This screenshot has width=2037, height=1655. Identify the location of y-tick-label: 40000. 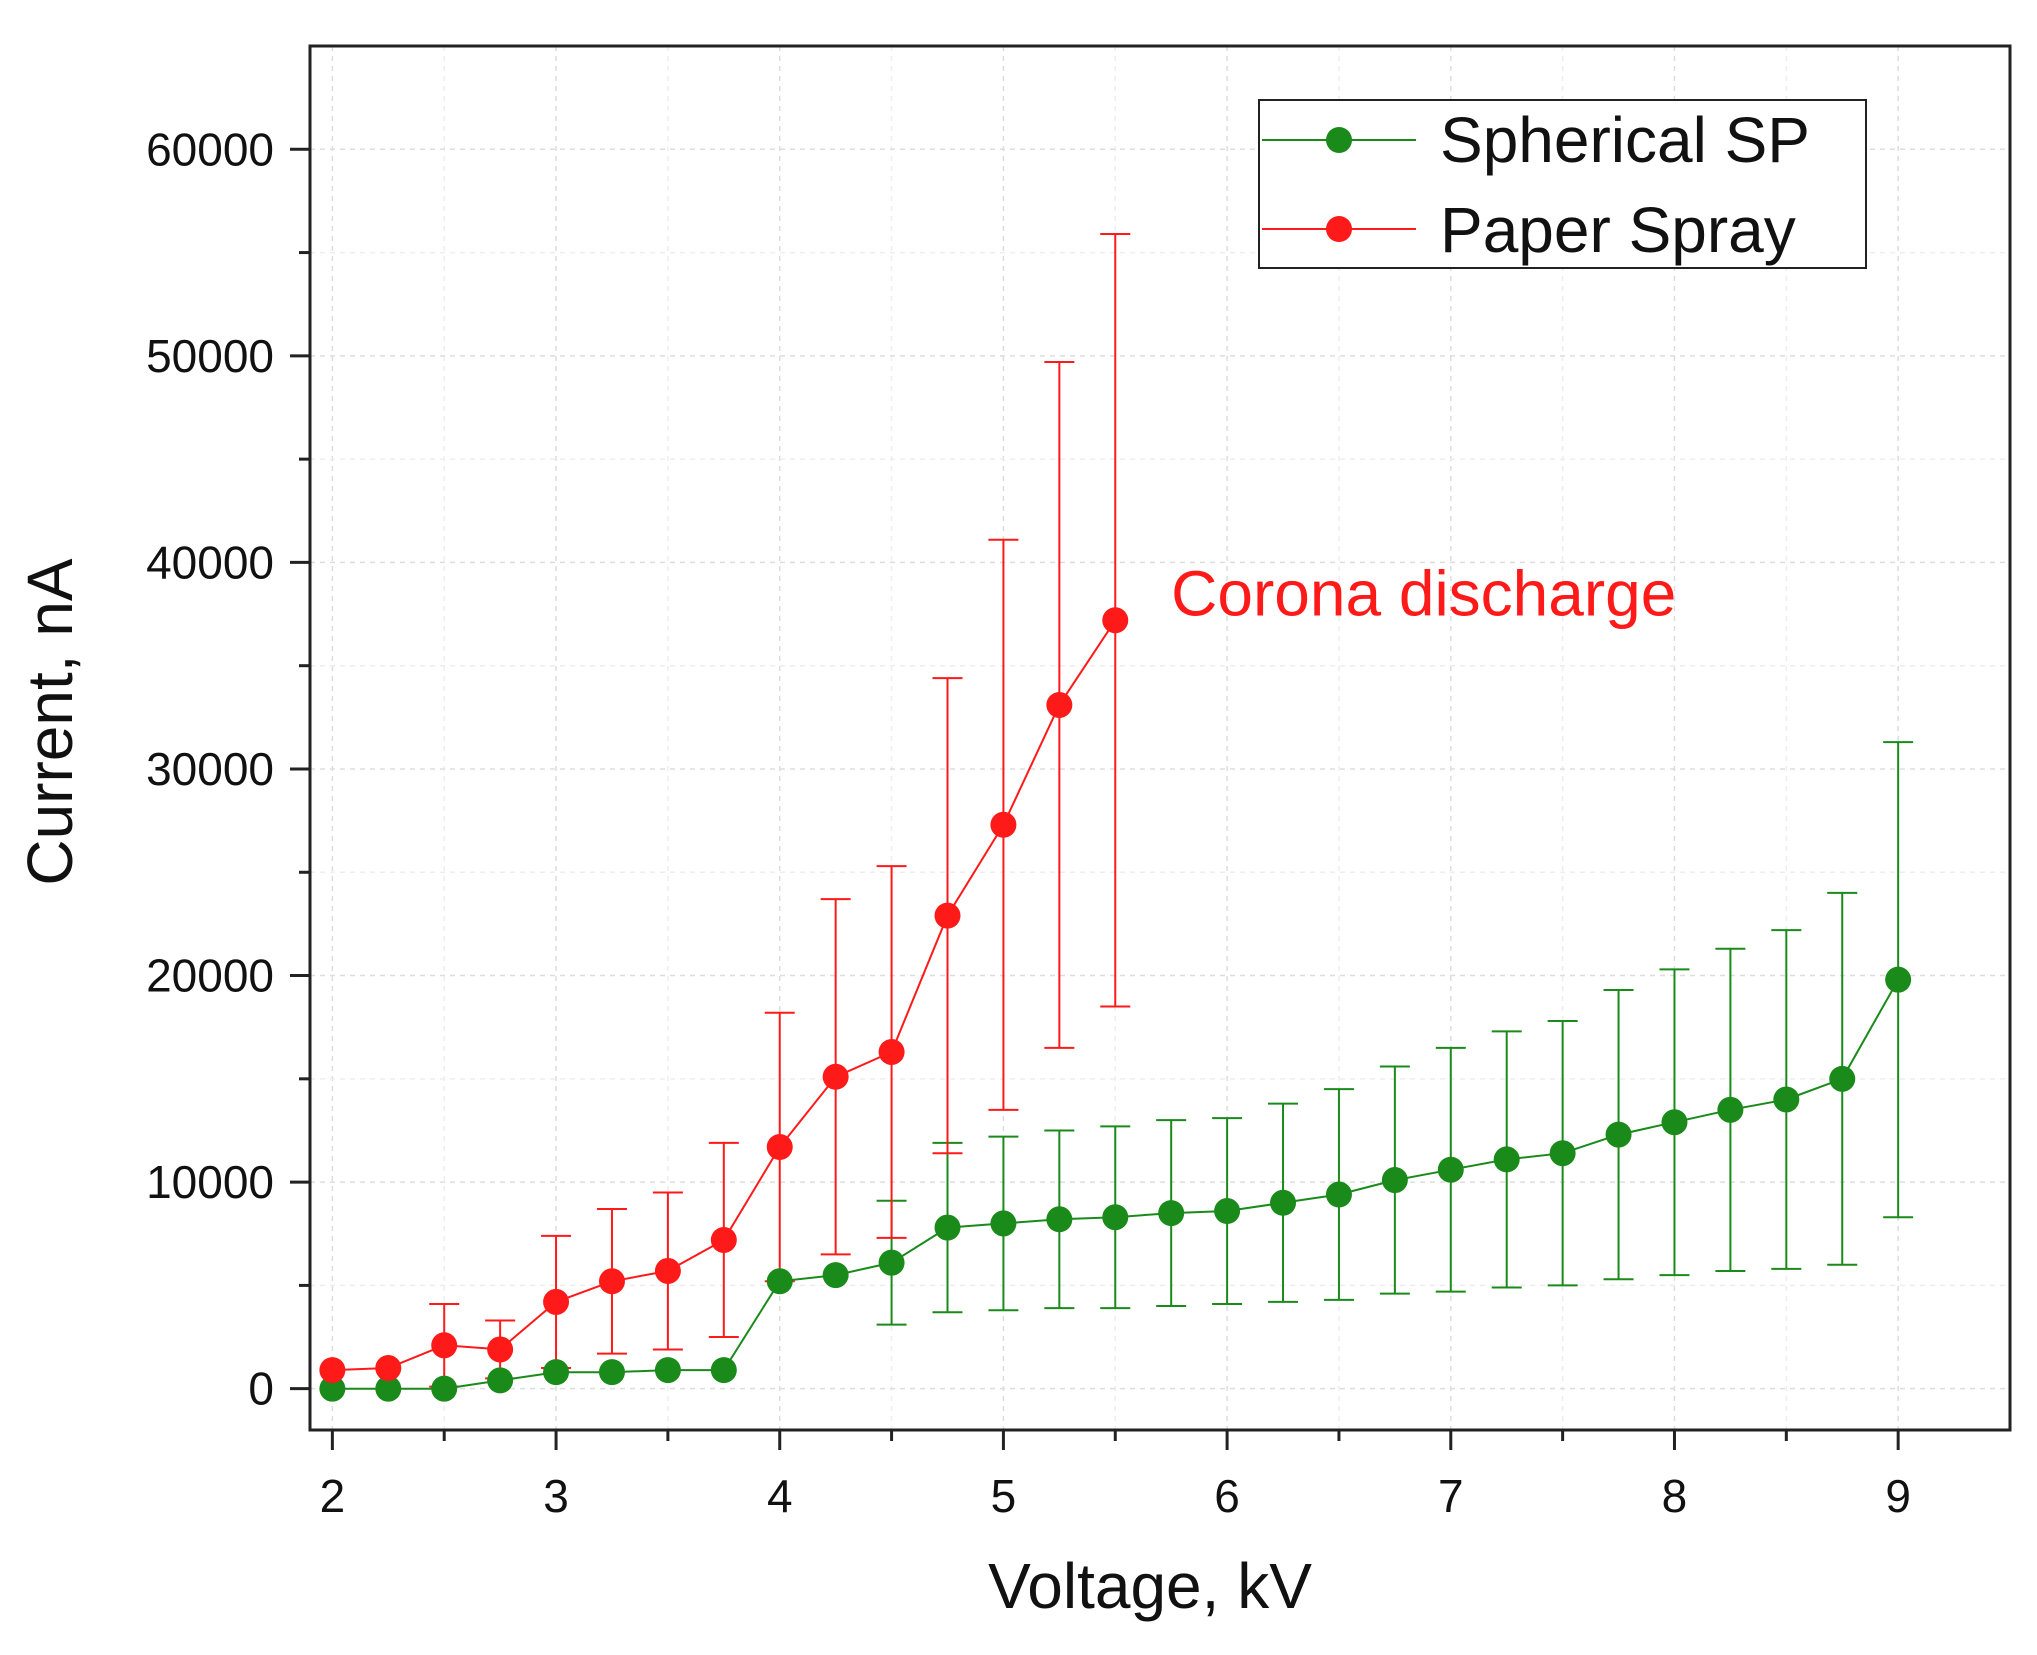
(210, 562).